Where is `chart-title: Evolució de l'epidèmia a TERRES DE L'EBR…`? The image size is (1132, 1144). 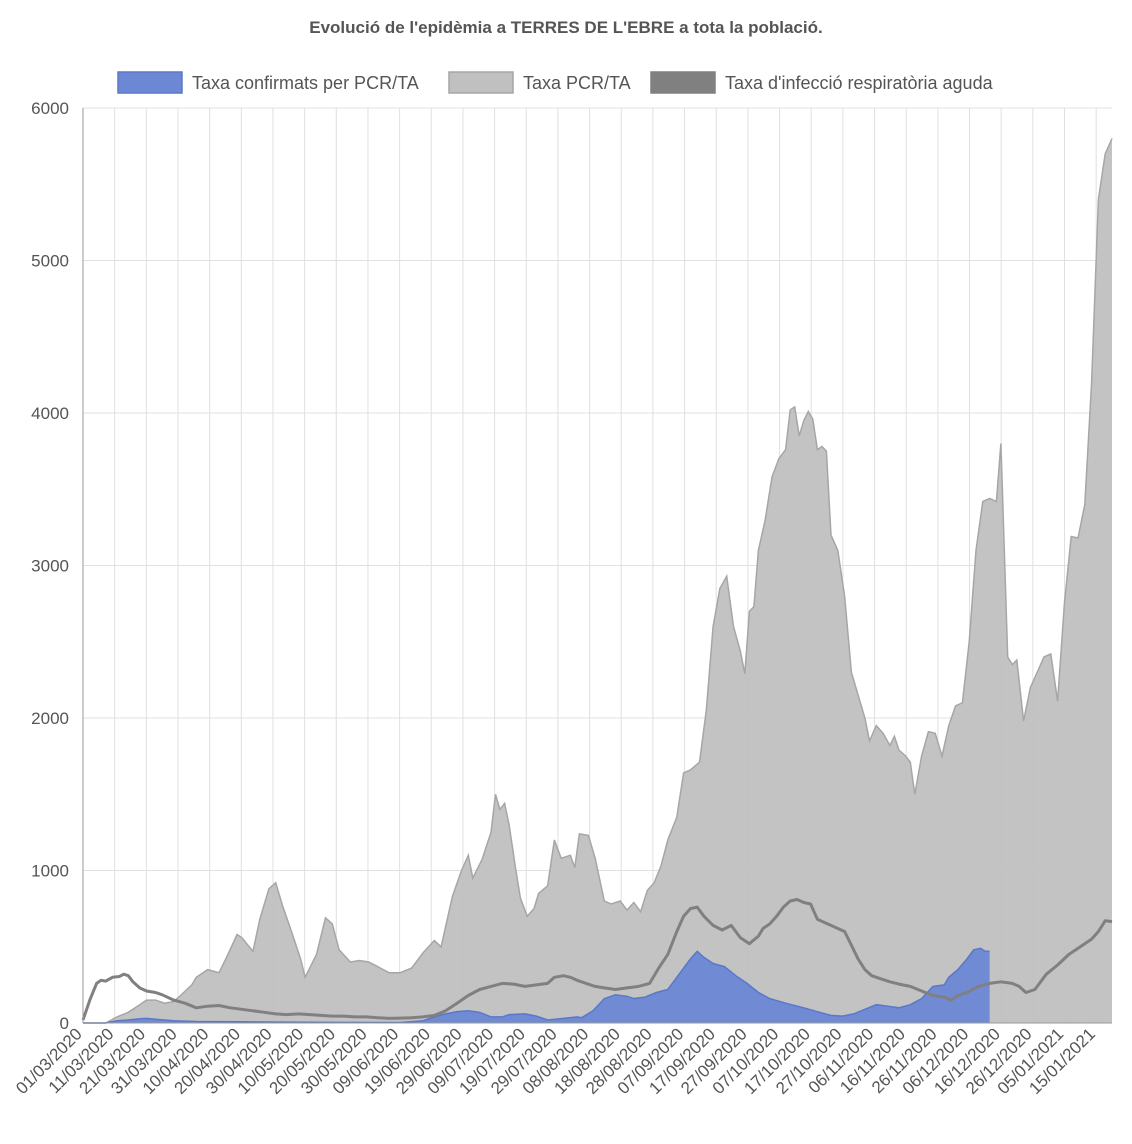
chart-title: Evolució de l'epidèmia a TERRES DE L'EBR… is located at coordinates (566, 27).